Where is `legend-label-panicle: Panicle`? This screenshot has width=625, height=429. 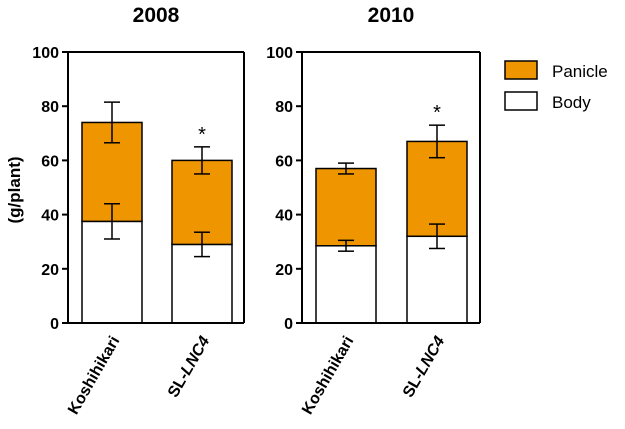
legend-label-panicle: Panicle is located at coordinates (580, 71).